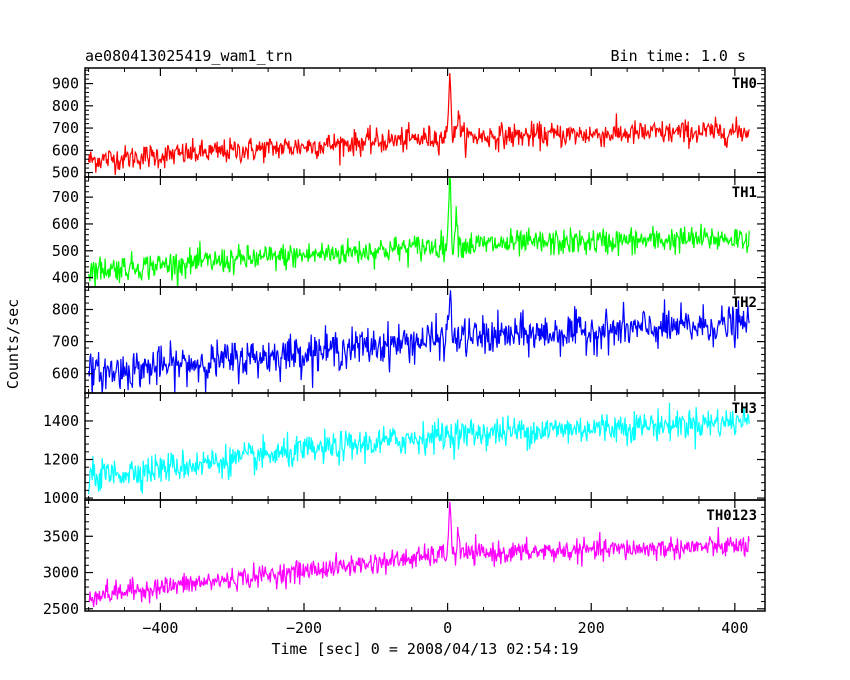 The width and height of the screenshot is (850, 680). What do you see at coordinates (744, 84) in the screenshot?
I see `panel-label-th0: TH0` at bounding box center [744, 84].